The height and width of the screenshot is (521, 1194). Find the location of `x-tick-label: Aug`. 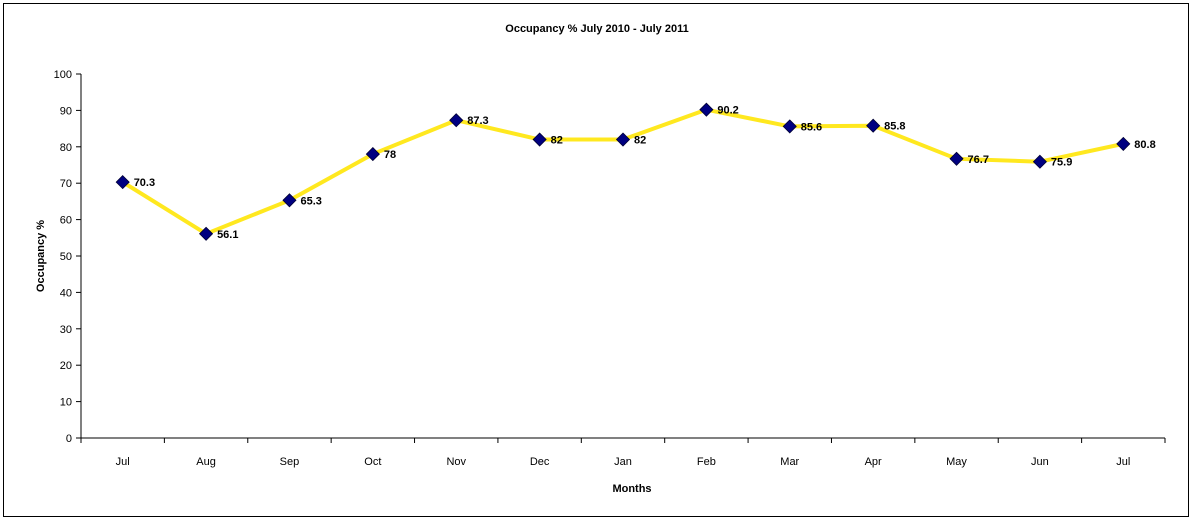

x-tick-label: Aug is located at coordinates (206, 462).